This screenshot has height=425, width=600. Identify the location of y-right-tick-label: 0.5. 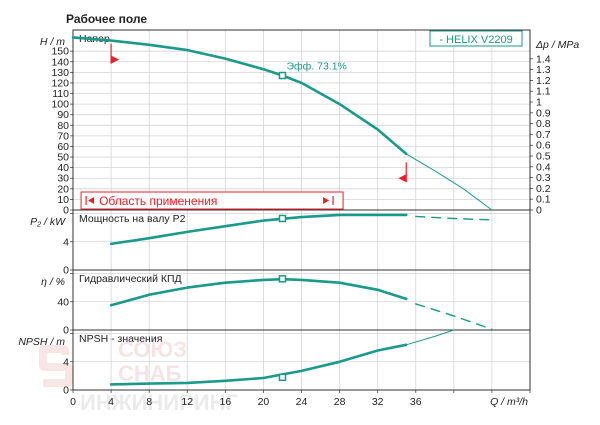
(543, 157).